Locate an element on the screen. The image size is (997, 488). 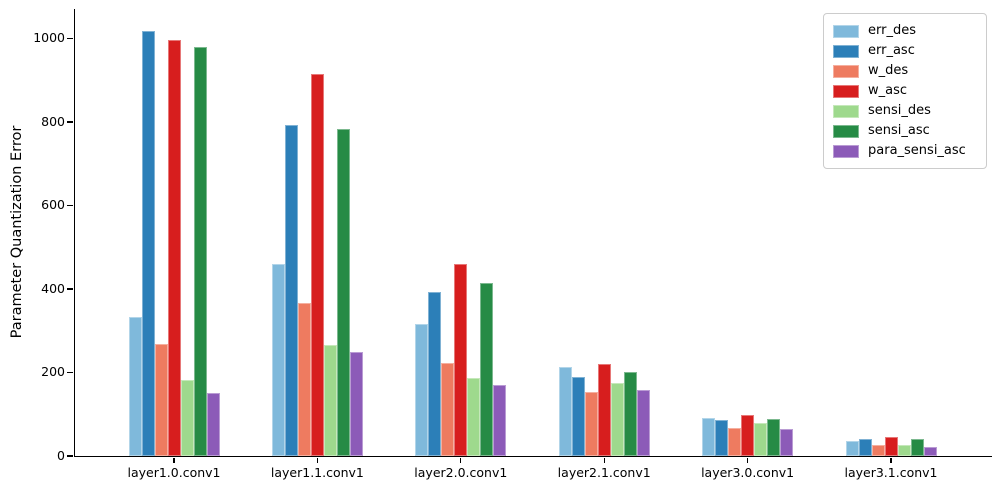
legend-label: err_asc is located at coordinates (891, 50).